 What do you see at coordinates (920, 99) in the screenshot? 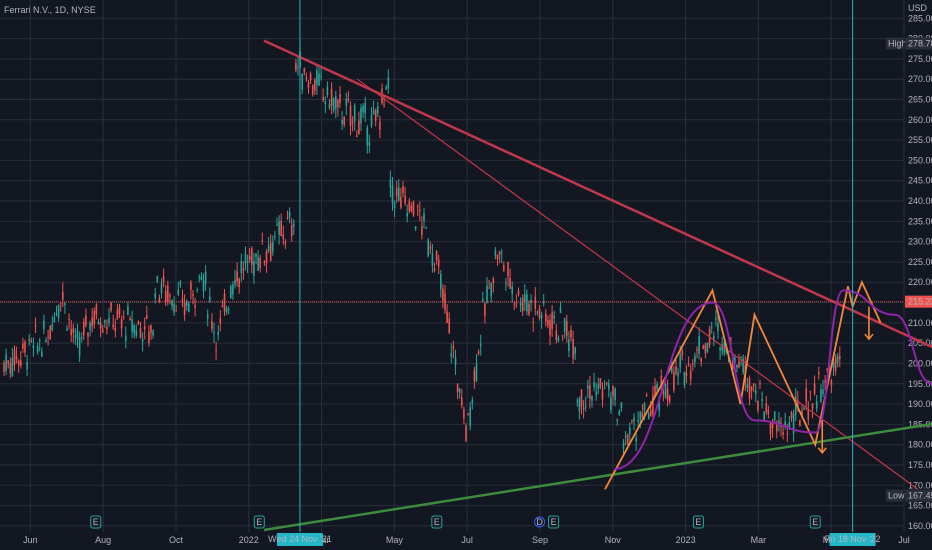
I see `y-tick-label: 265.00` at bounding box center [920, 99].